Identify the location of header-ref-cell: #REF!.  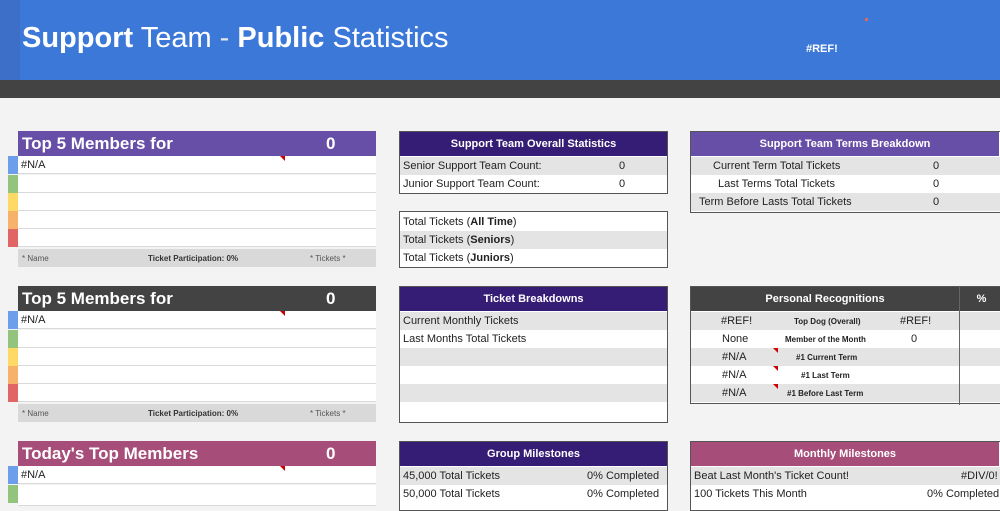
(822, 49).